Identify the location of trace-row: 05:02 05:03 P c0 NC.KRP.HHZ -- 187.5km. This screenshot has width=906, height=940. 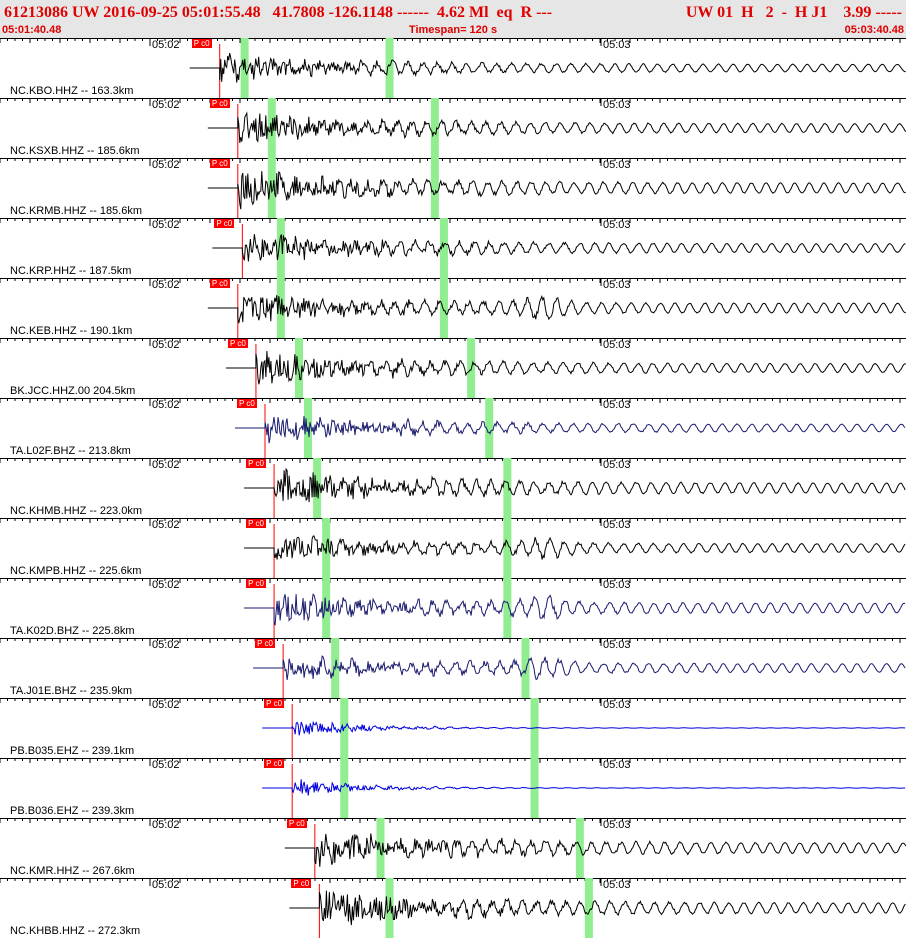
(453, 248).